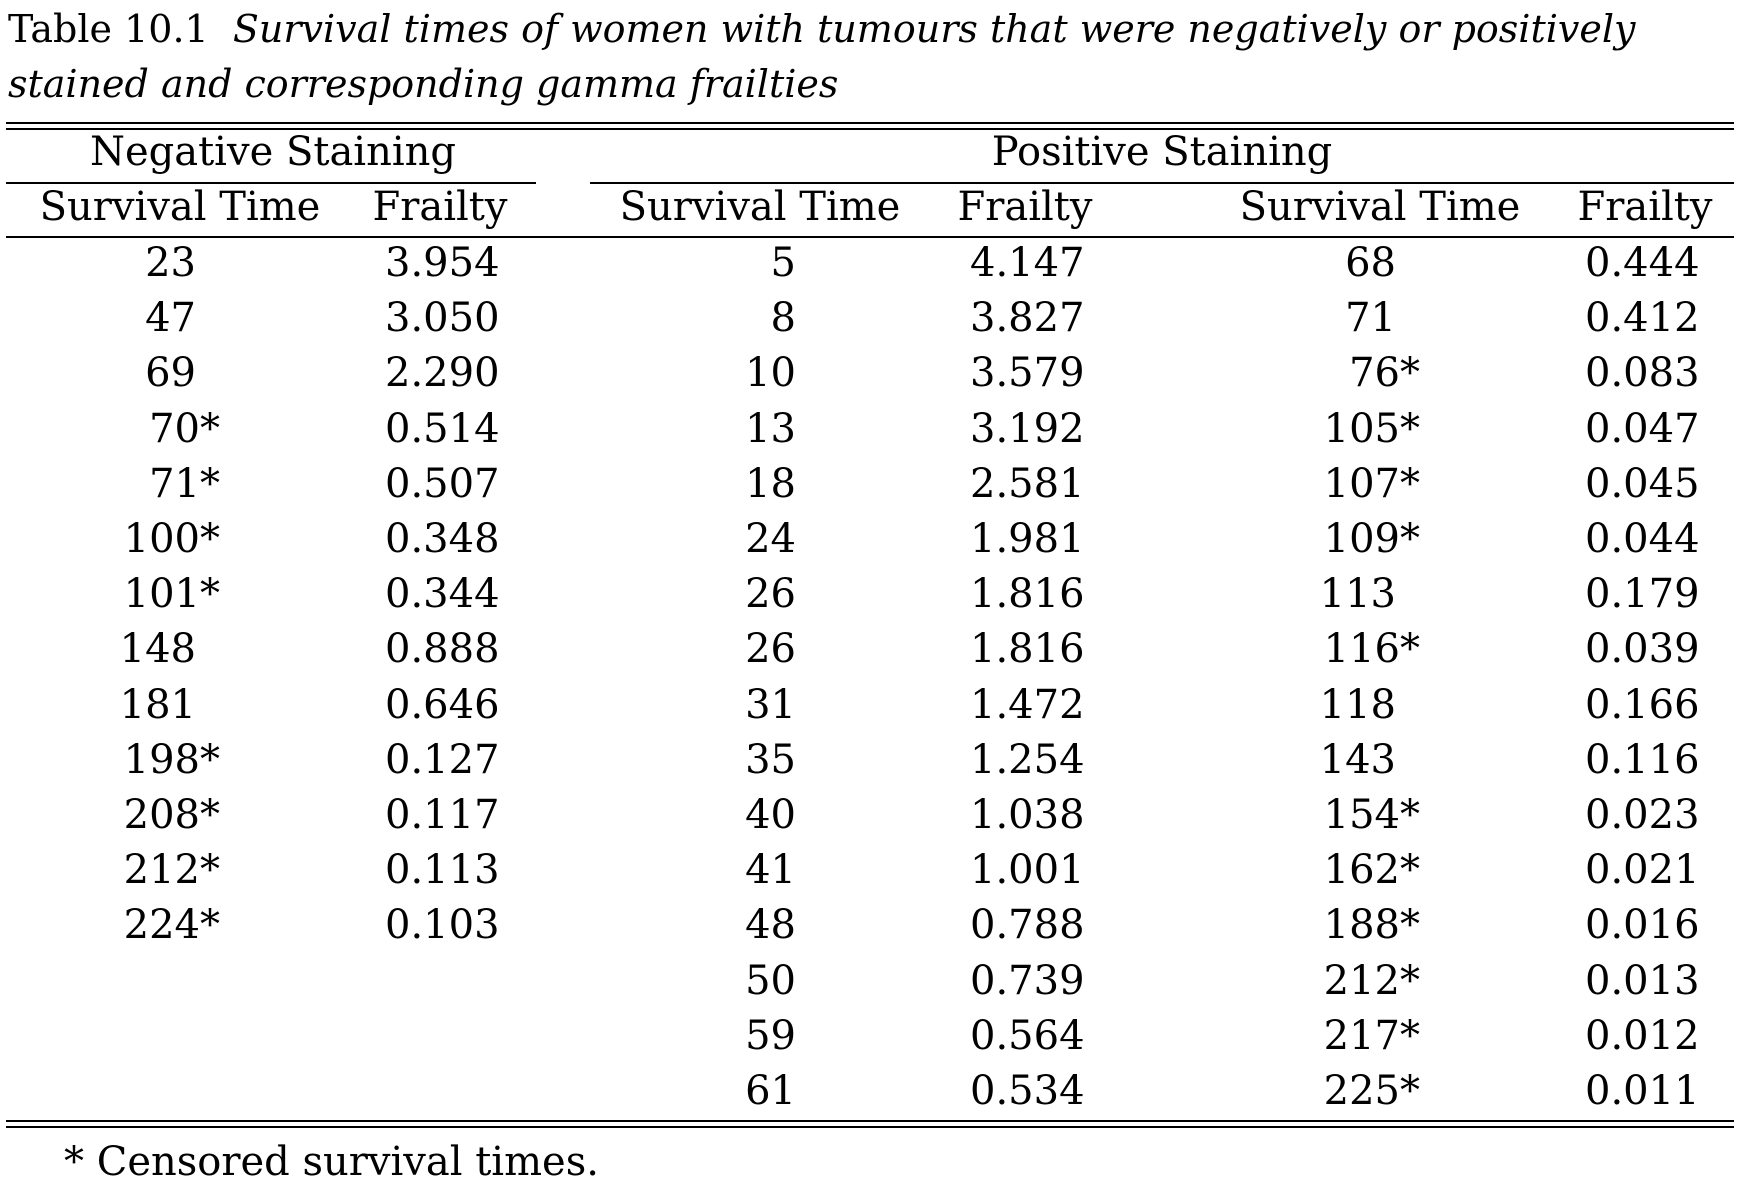 The height and width of the screenshot is (1186, 1738). Describe the element at coordinates (870, 237) in the screenshot. I see `header-rule` at that location.